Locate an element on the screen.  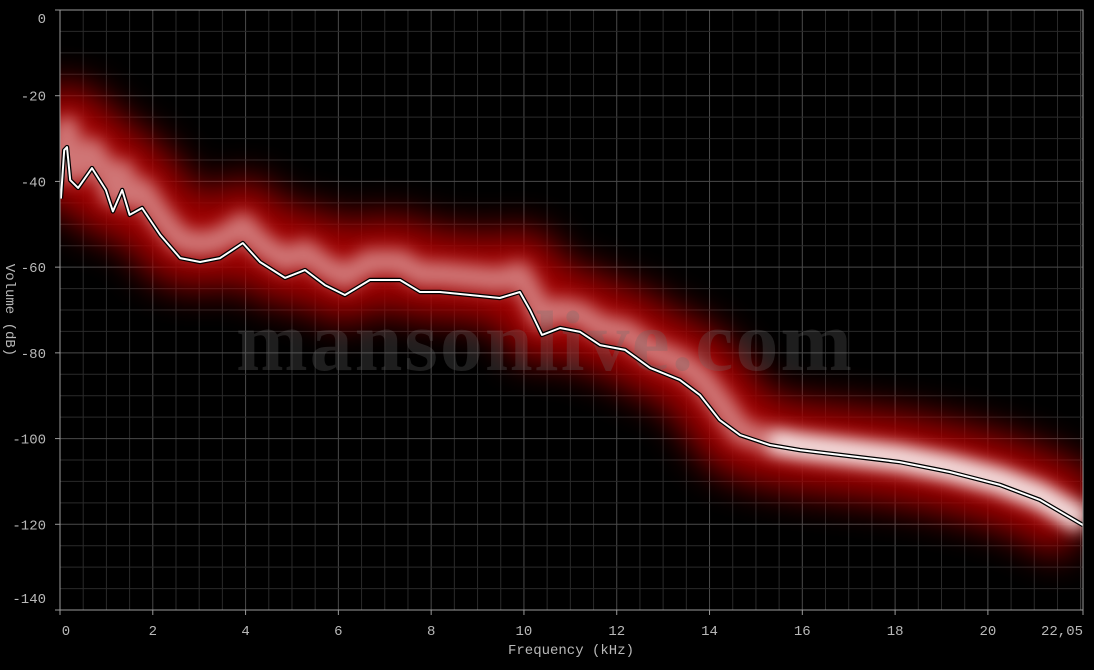
y-tick-label: -40 is located at coordinates (33, 183).